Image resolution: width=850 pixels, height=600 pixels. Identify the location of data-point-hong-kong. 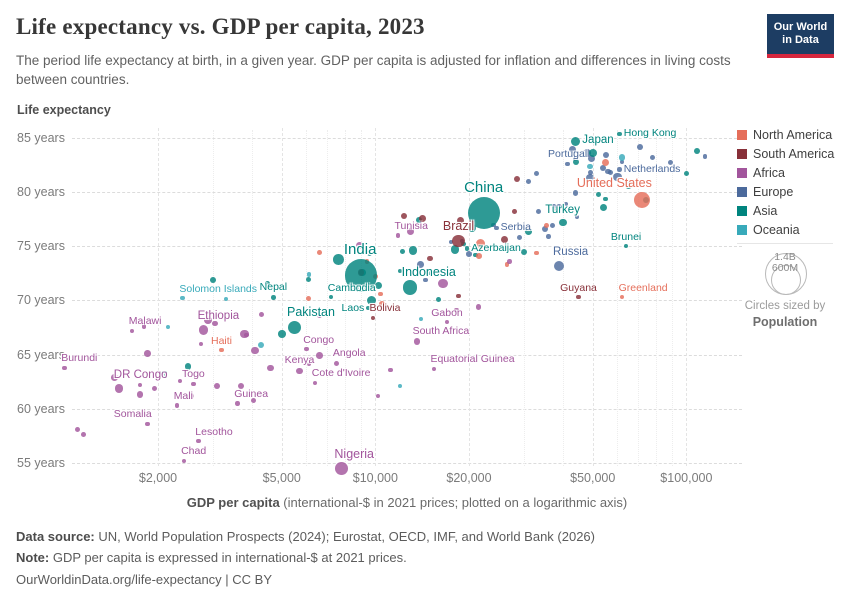
(619, 133).